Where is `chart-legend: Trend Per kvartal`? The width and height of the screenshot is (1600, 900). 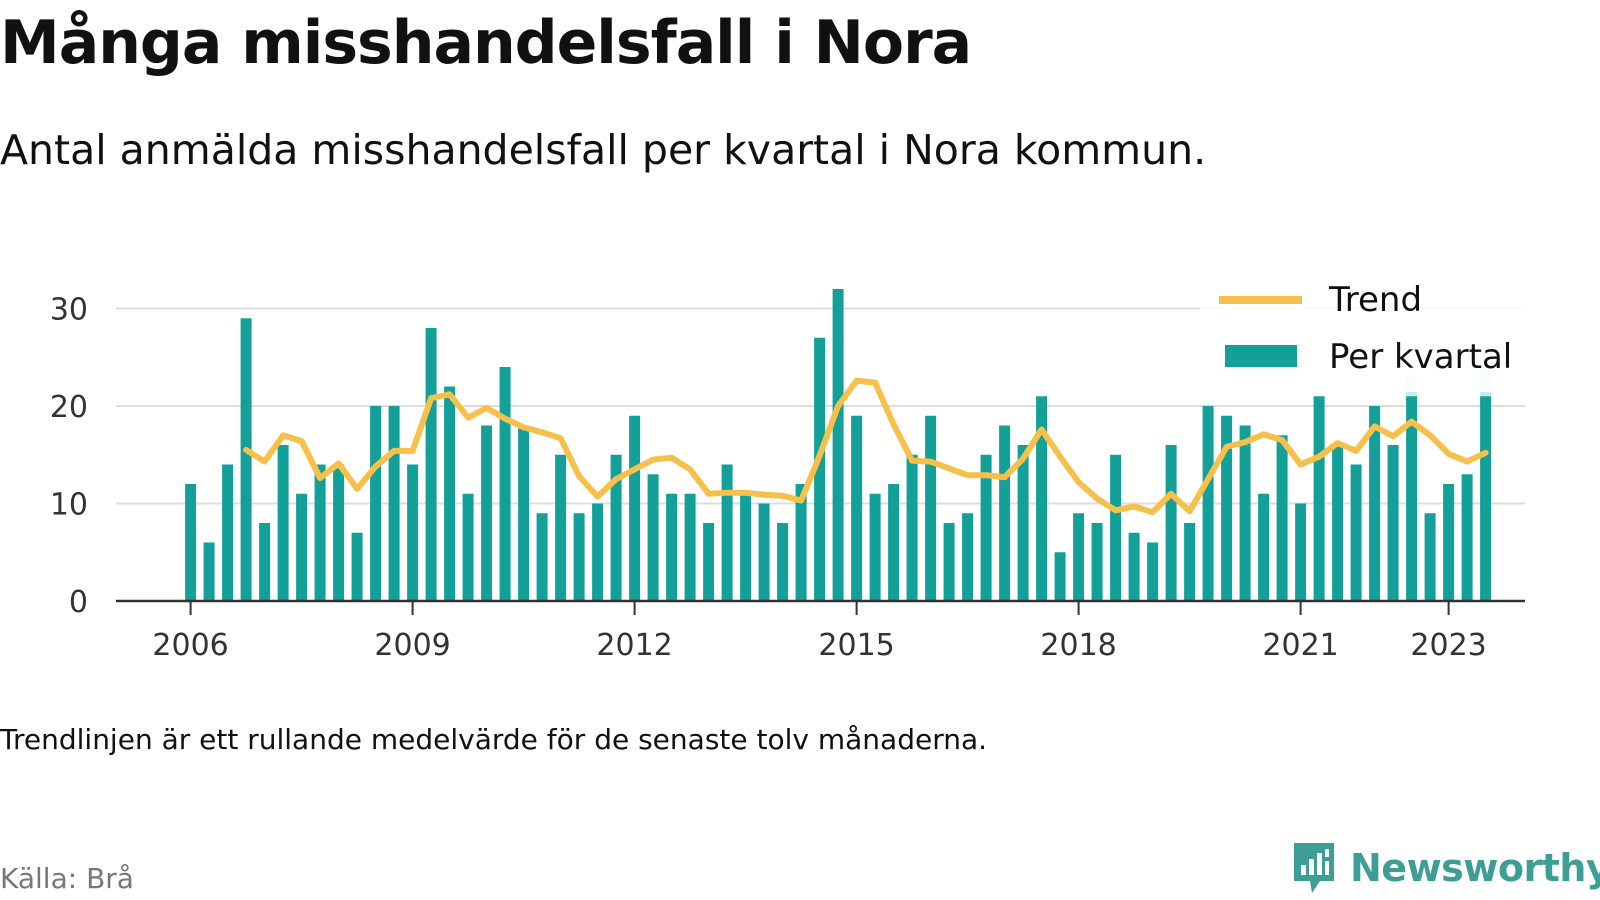
chart-legend: Trend Per kvartal is located at coordinates (1364, 335).